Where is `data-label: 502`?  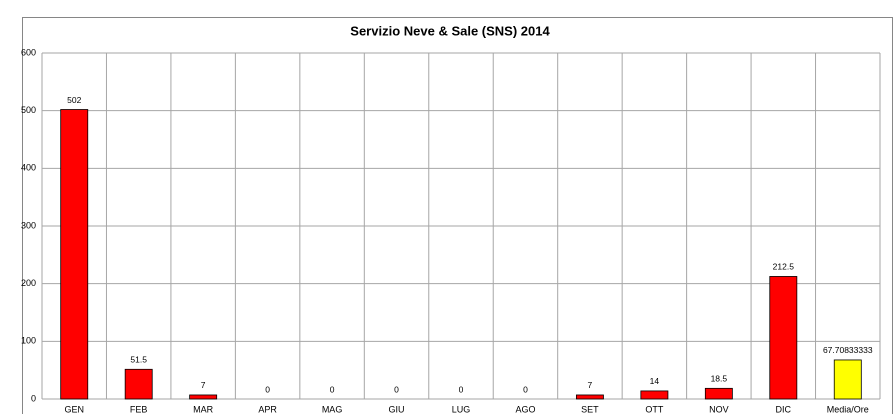 data-label: 502 is located at coordinates (74, 100).